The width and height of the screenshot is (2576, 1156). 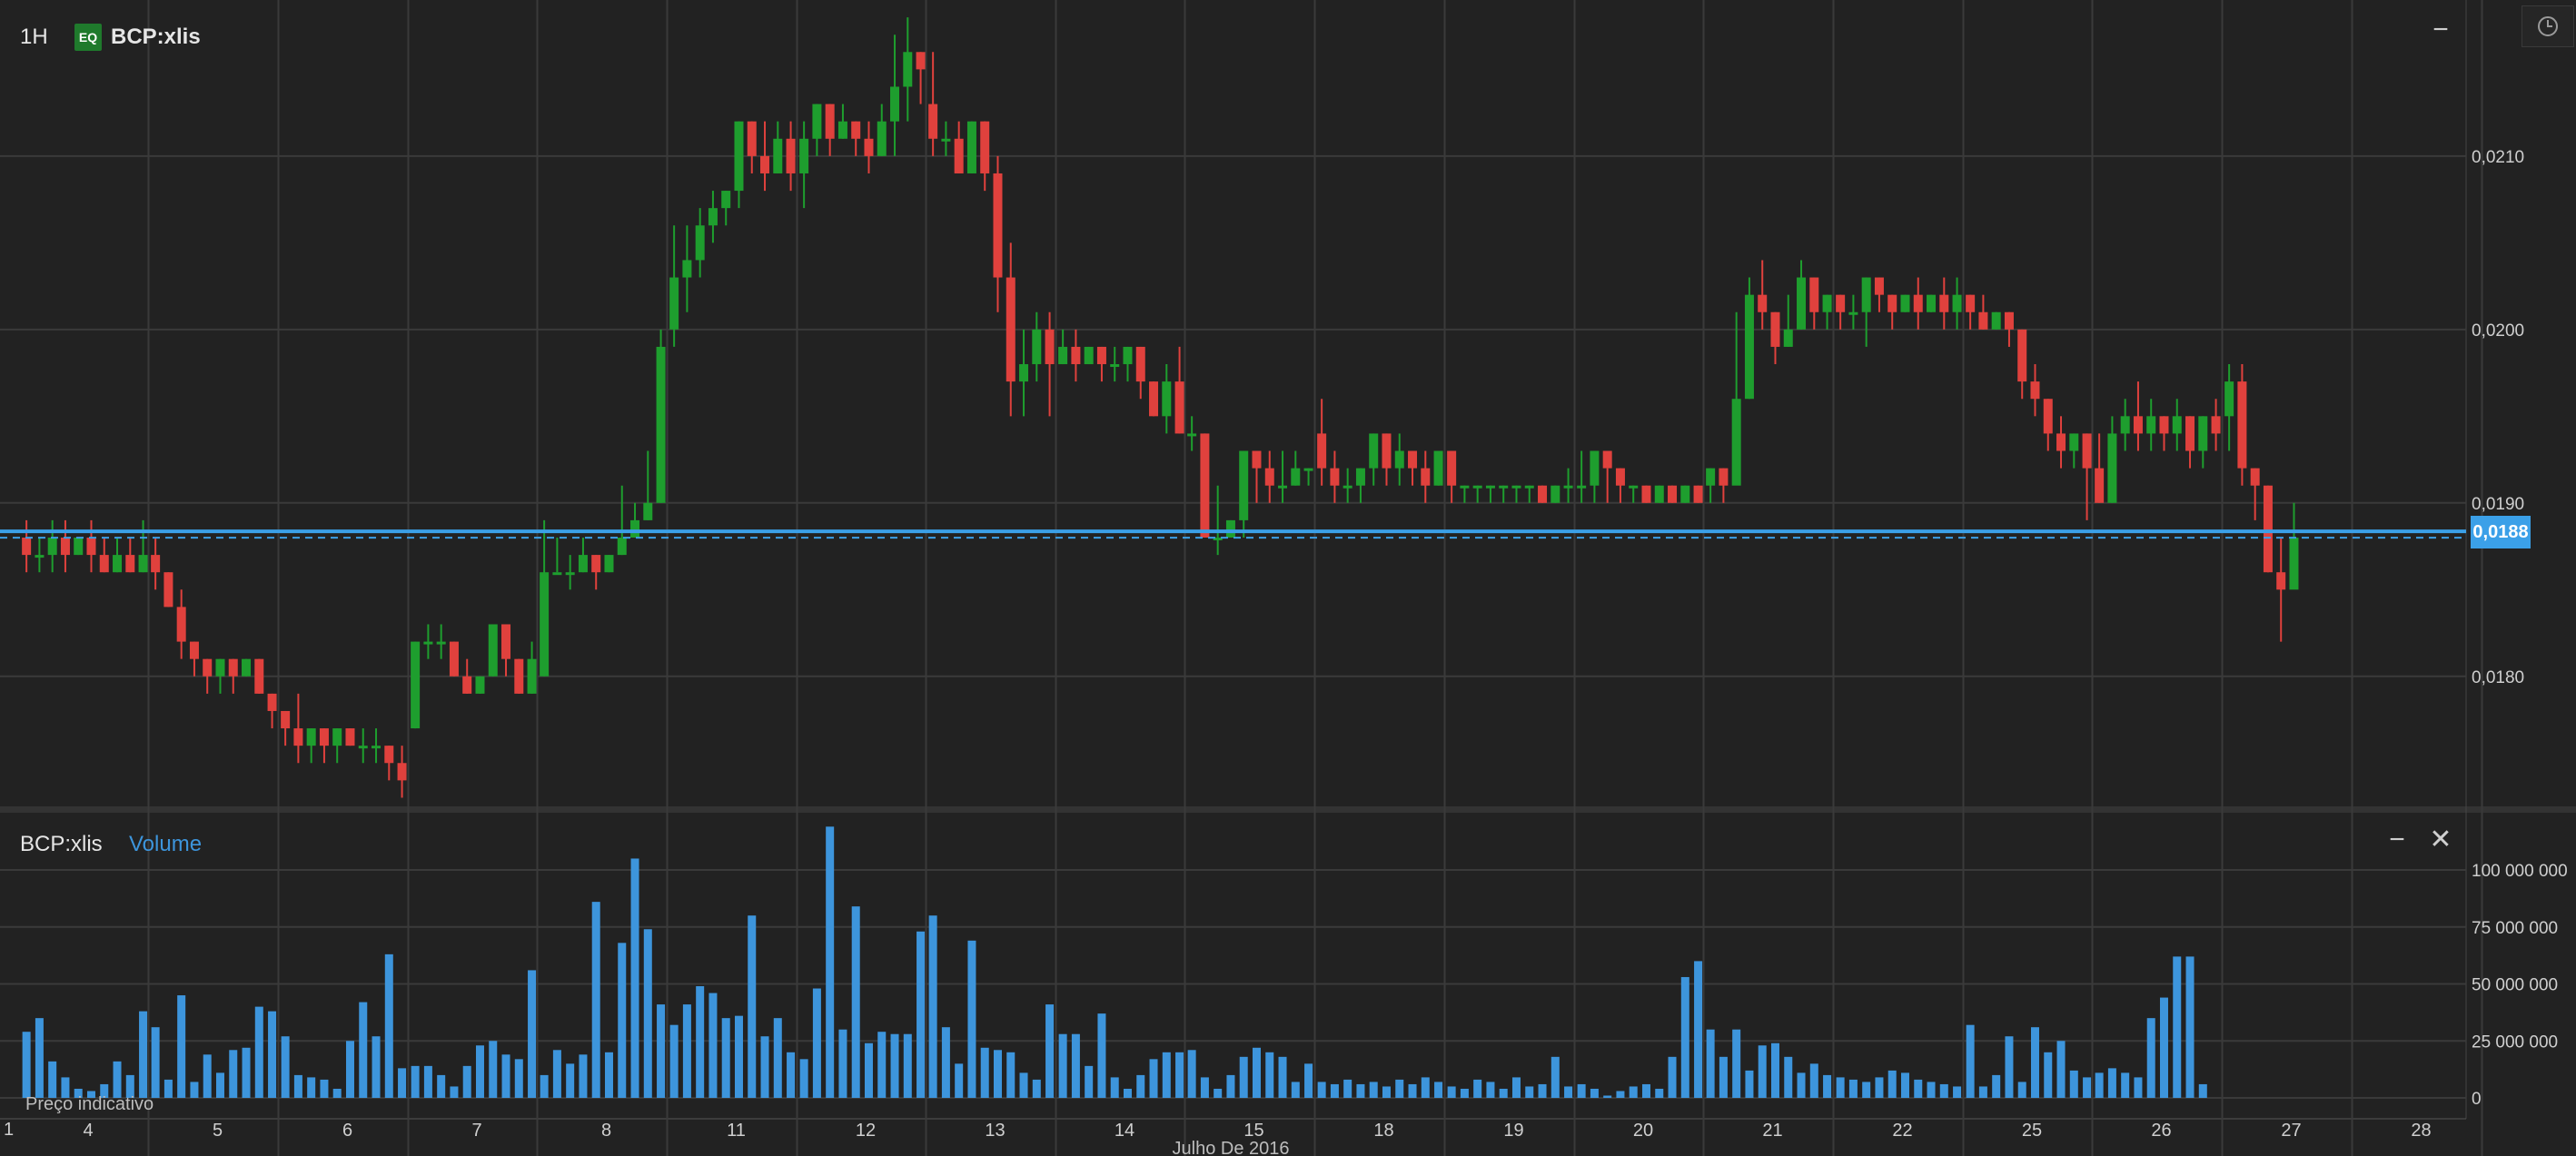 What do you see at coordinates (2498, 504) in the screenshot?
I see `price-tick-label: 0,0190` at bounding box center [2498, 504].